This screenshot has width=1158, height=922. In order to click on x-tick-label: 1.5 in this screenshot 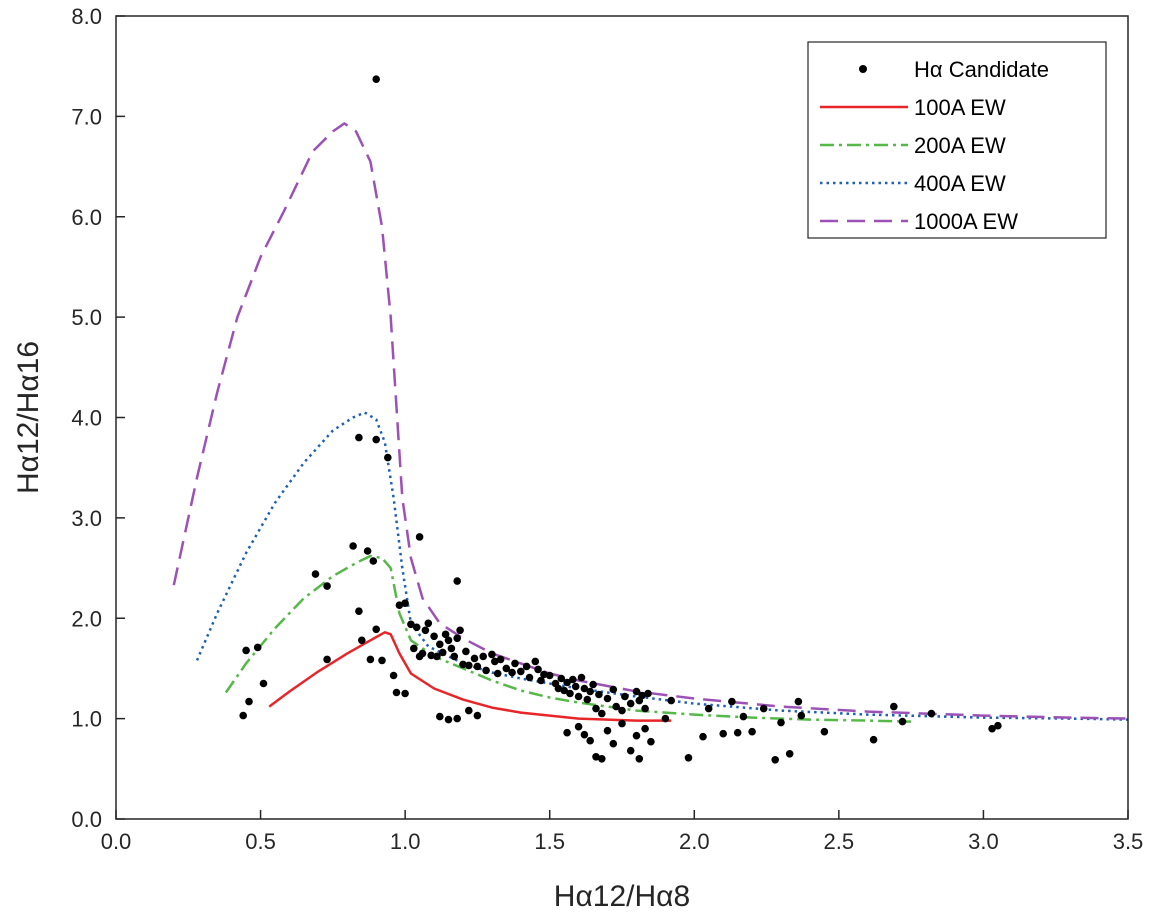, I will do `click(549, 841)`.